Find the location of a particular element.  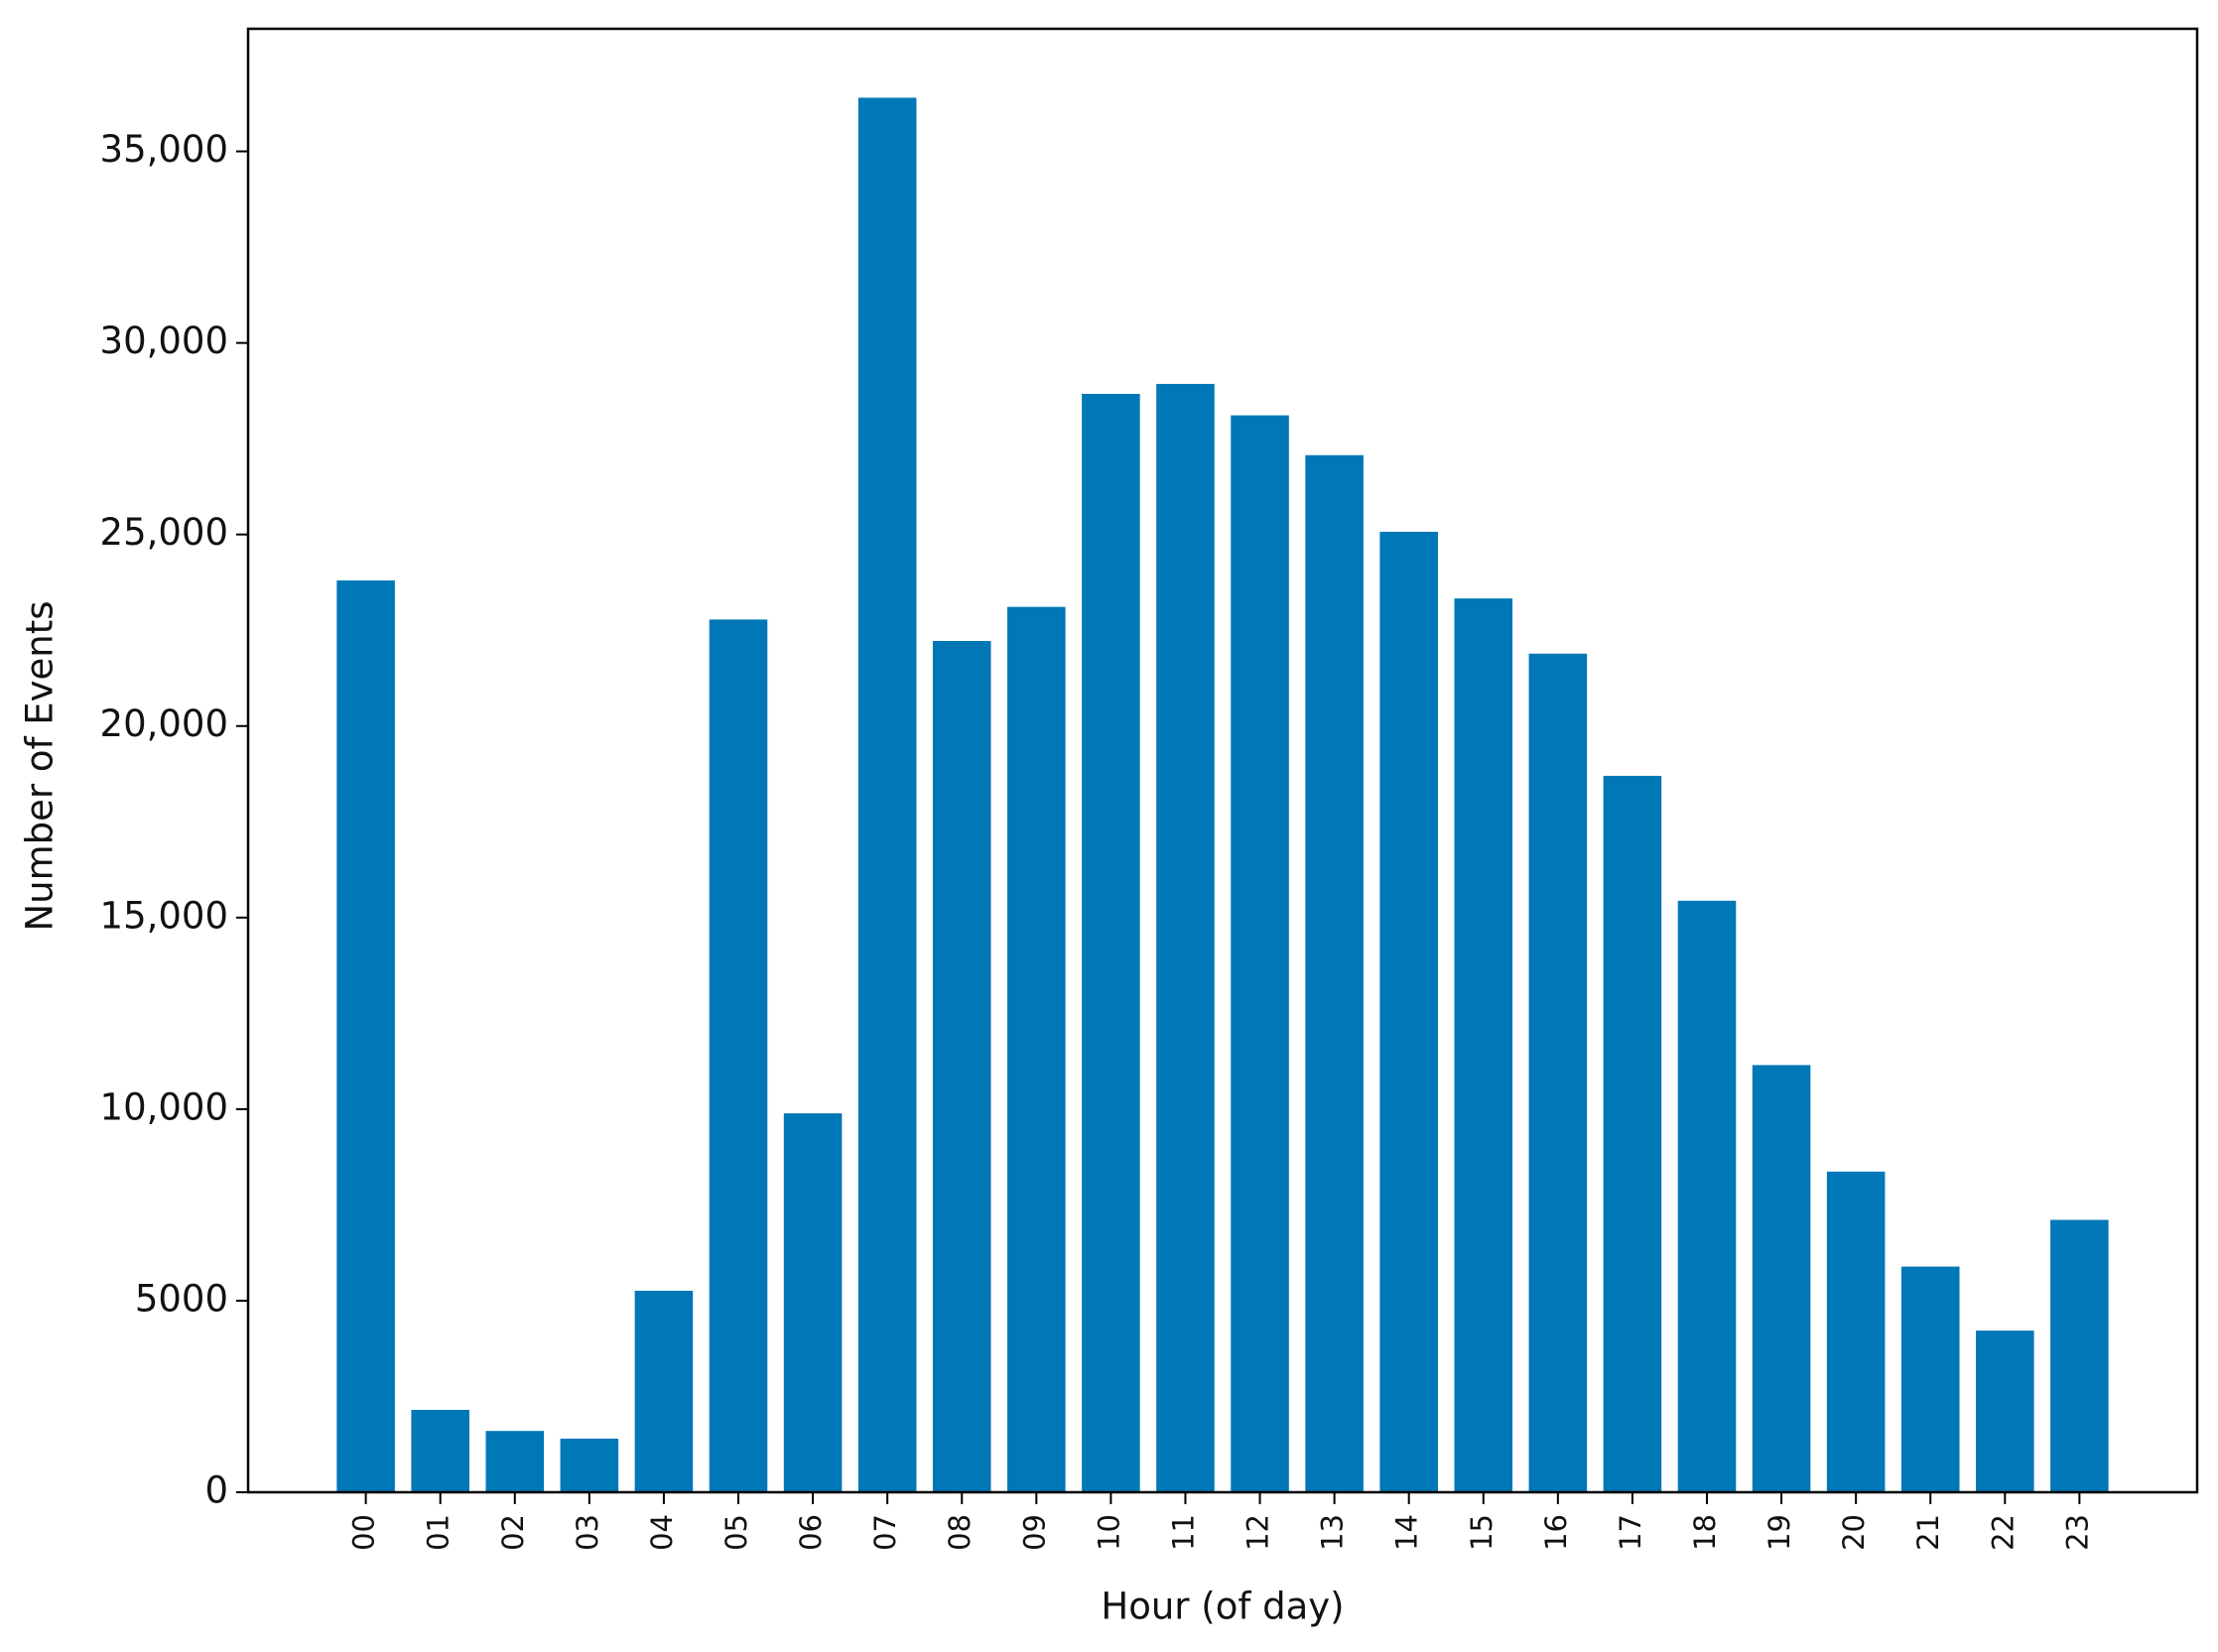

x-tick-label: 04 is located at coordinates (662, 1532).